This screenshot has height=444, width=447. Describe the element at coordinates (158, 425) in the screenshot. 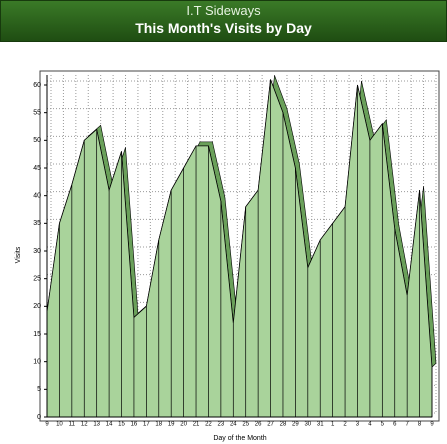

I see `x-tick-label: 18` at that location.